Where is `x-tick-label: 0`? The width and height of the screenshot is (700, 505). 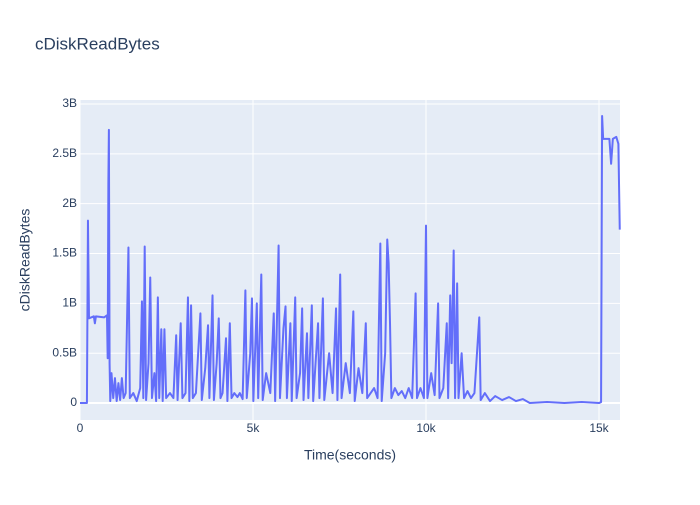
x-tick-label: 0 is located at coordinates (80, 428).